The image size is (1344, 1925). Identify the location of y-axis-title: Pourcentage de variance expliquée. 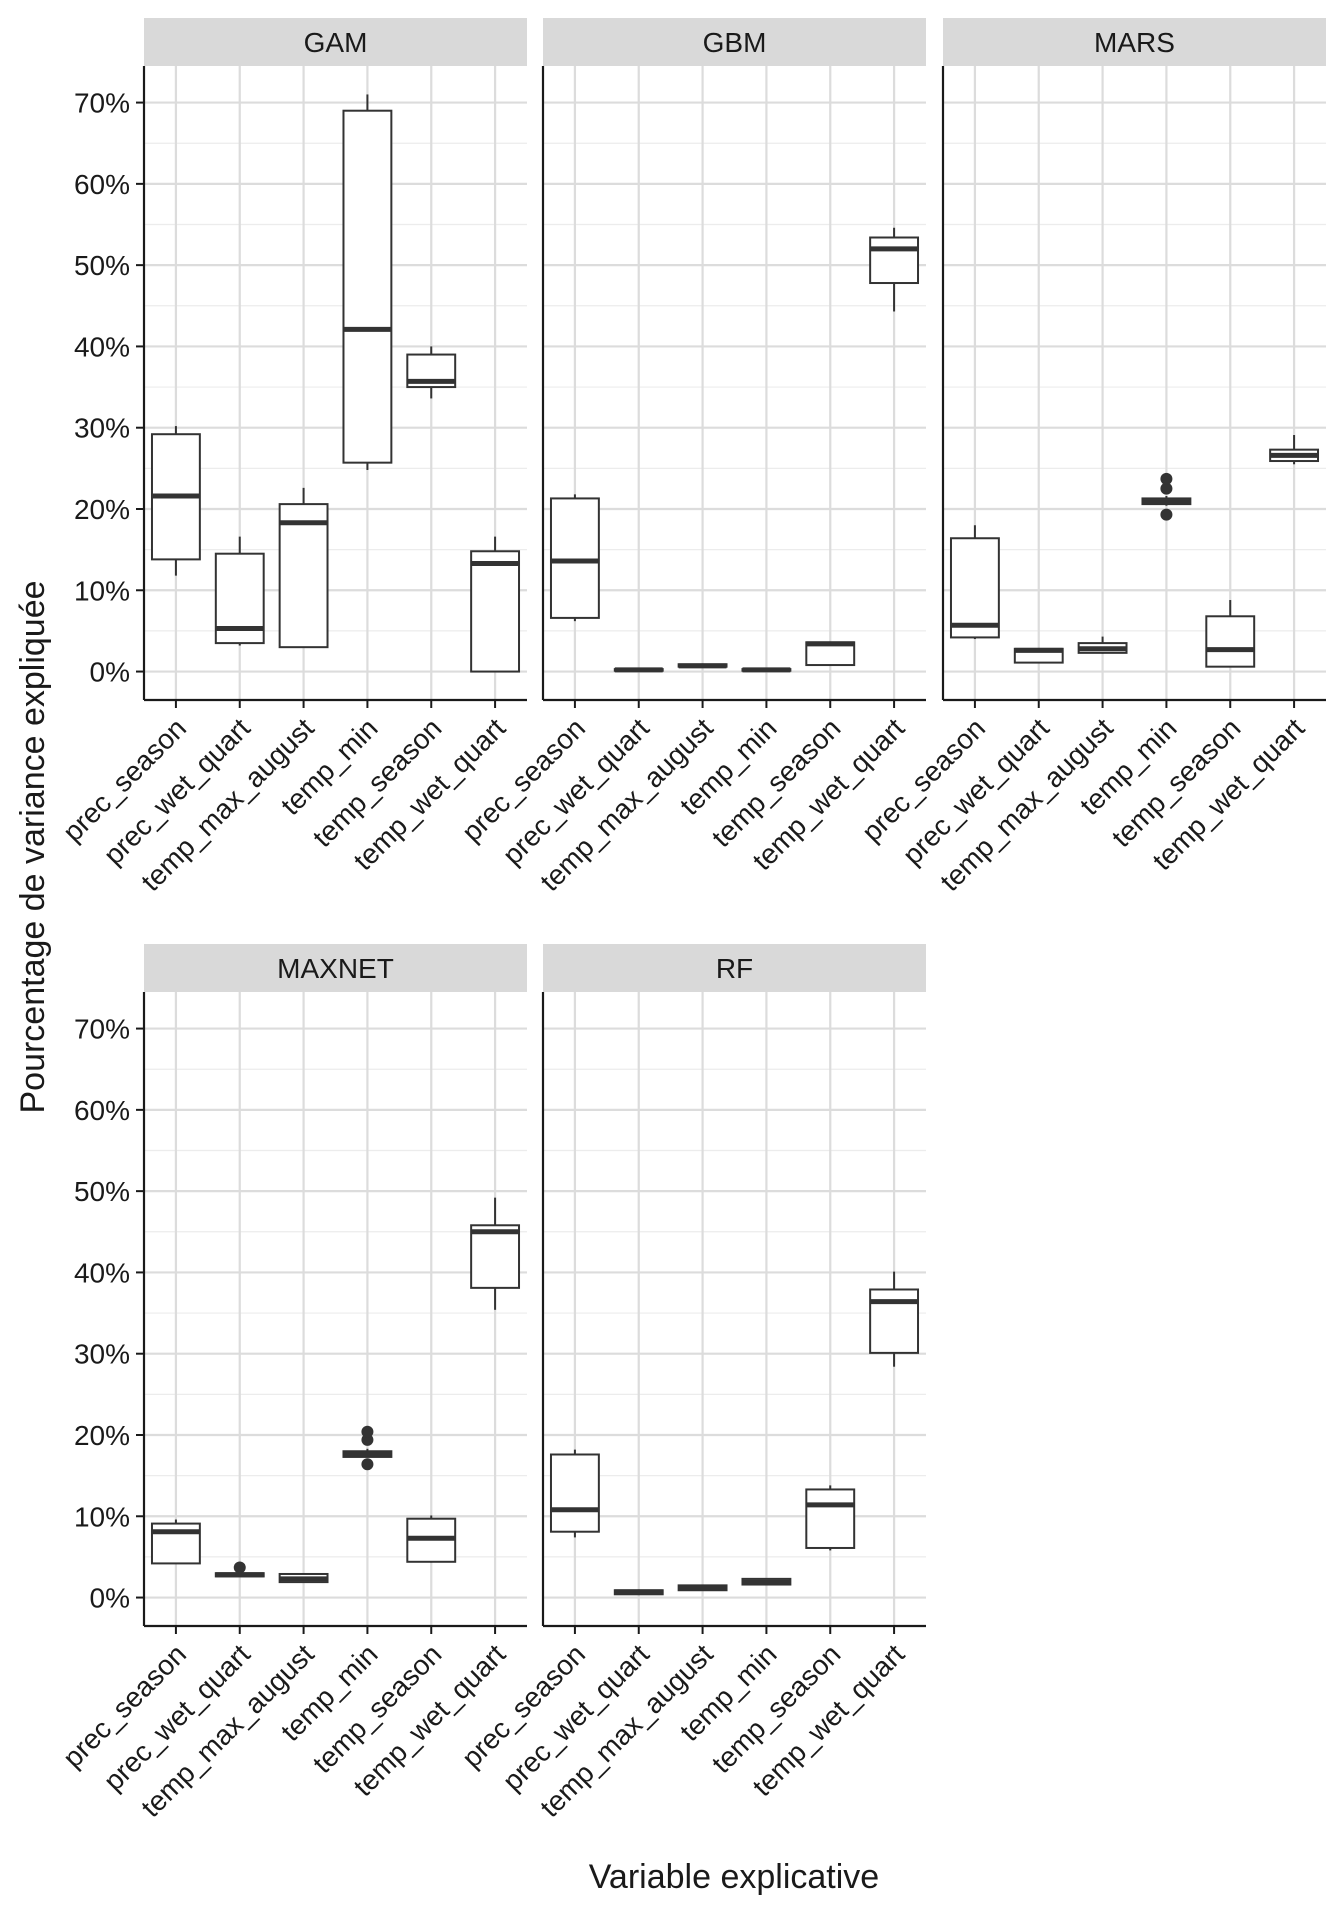
(33, 846).